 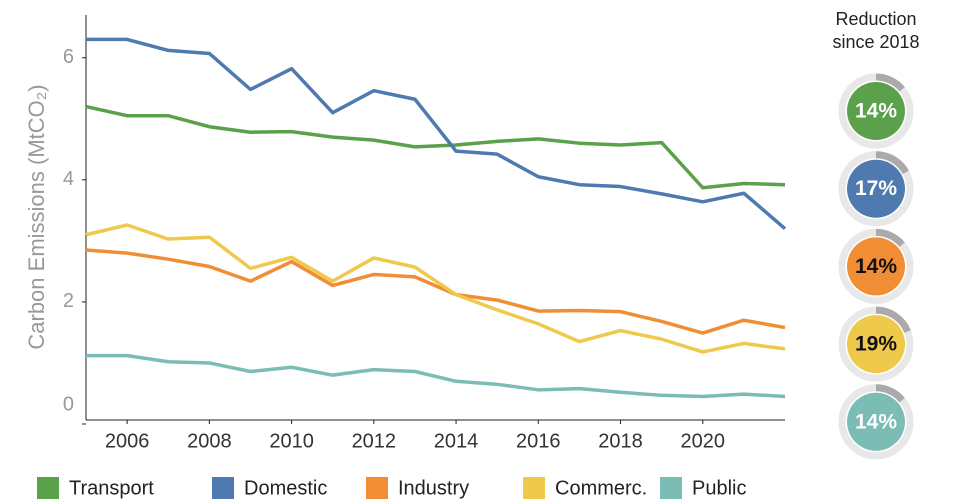 What do you see at coordinates (285, 488) in the screenshot?
I see `legend-label: Domestic` at bounding box center [285, 488].